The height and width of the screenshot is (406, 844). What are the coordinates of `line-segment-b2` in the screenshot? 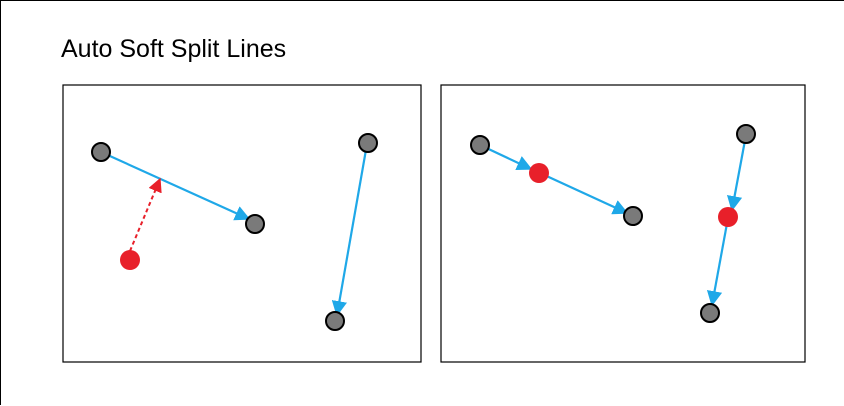 It's located at (718, 262).